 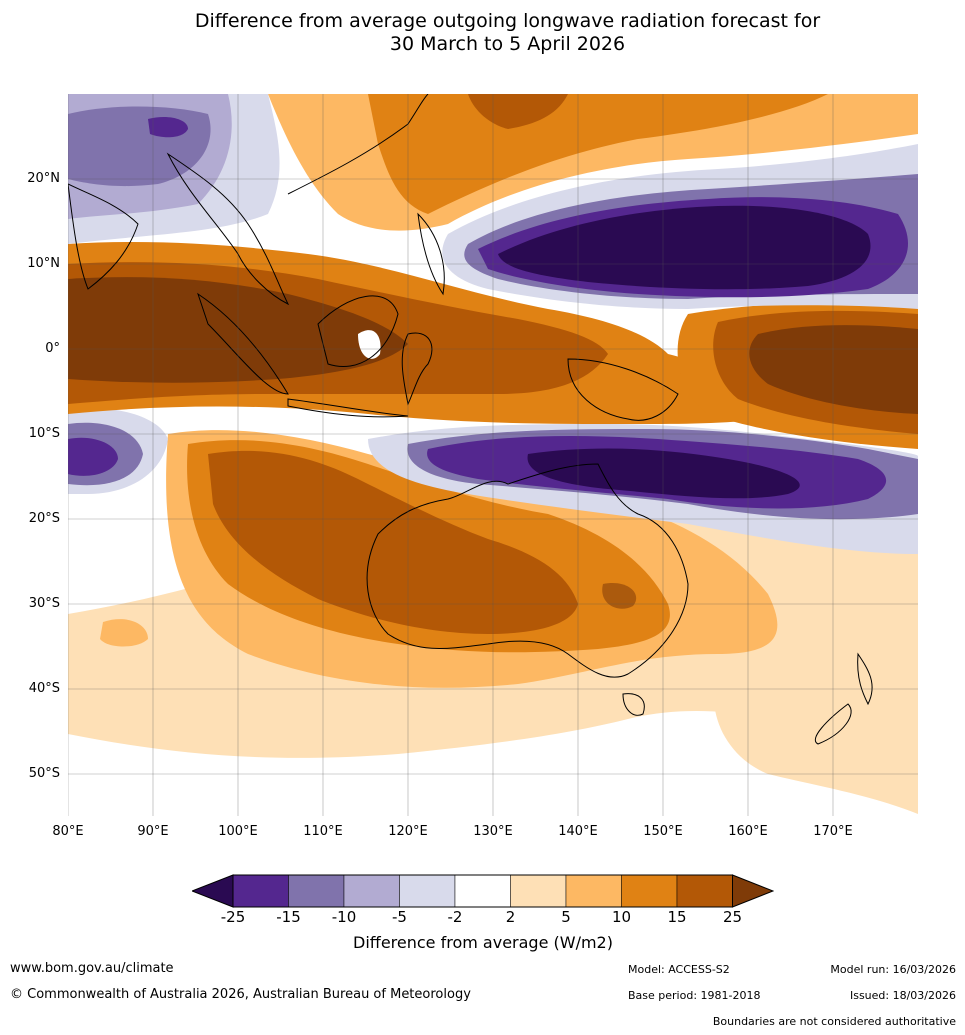 What do you see at coordinates (679, 969) in the screenshot?
I see `footer-model: Model: ACCESS-S2` at bounding box center [679, 969].